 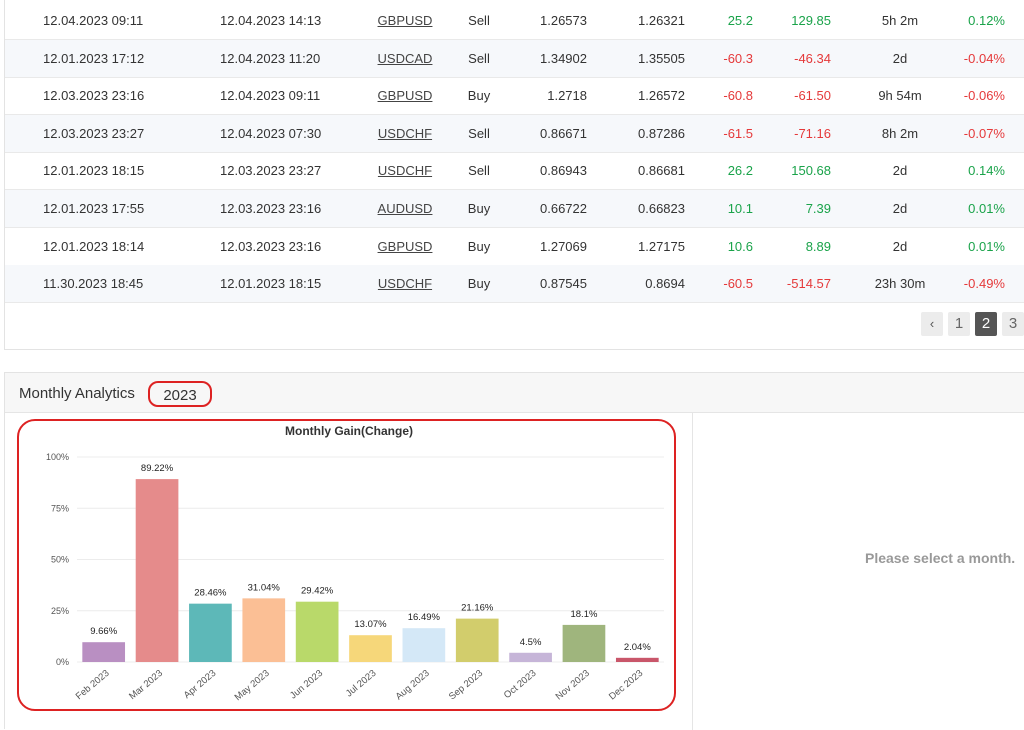 I want to click on close-time-cell: 12.04.2023 07:30, so click(x=271, y=133).